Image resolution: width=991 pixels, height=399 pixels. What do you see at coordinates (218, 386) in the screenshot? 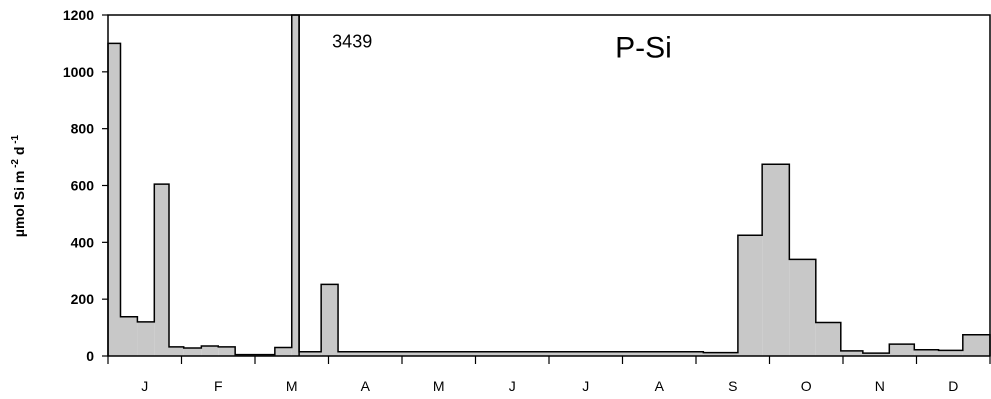
I see `x-tick-label: F` at bounding box center [218, 386].